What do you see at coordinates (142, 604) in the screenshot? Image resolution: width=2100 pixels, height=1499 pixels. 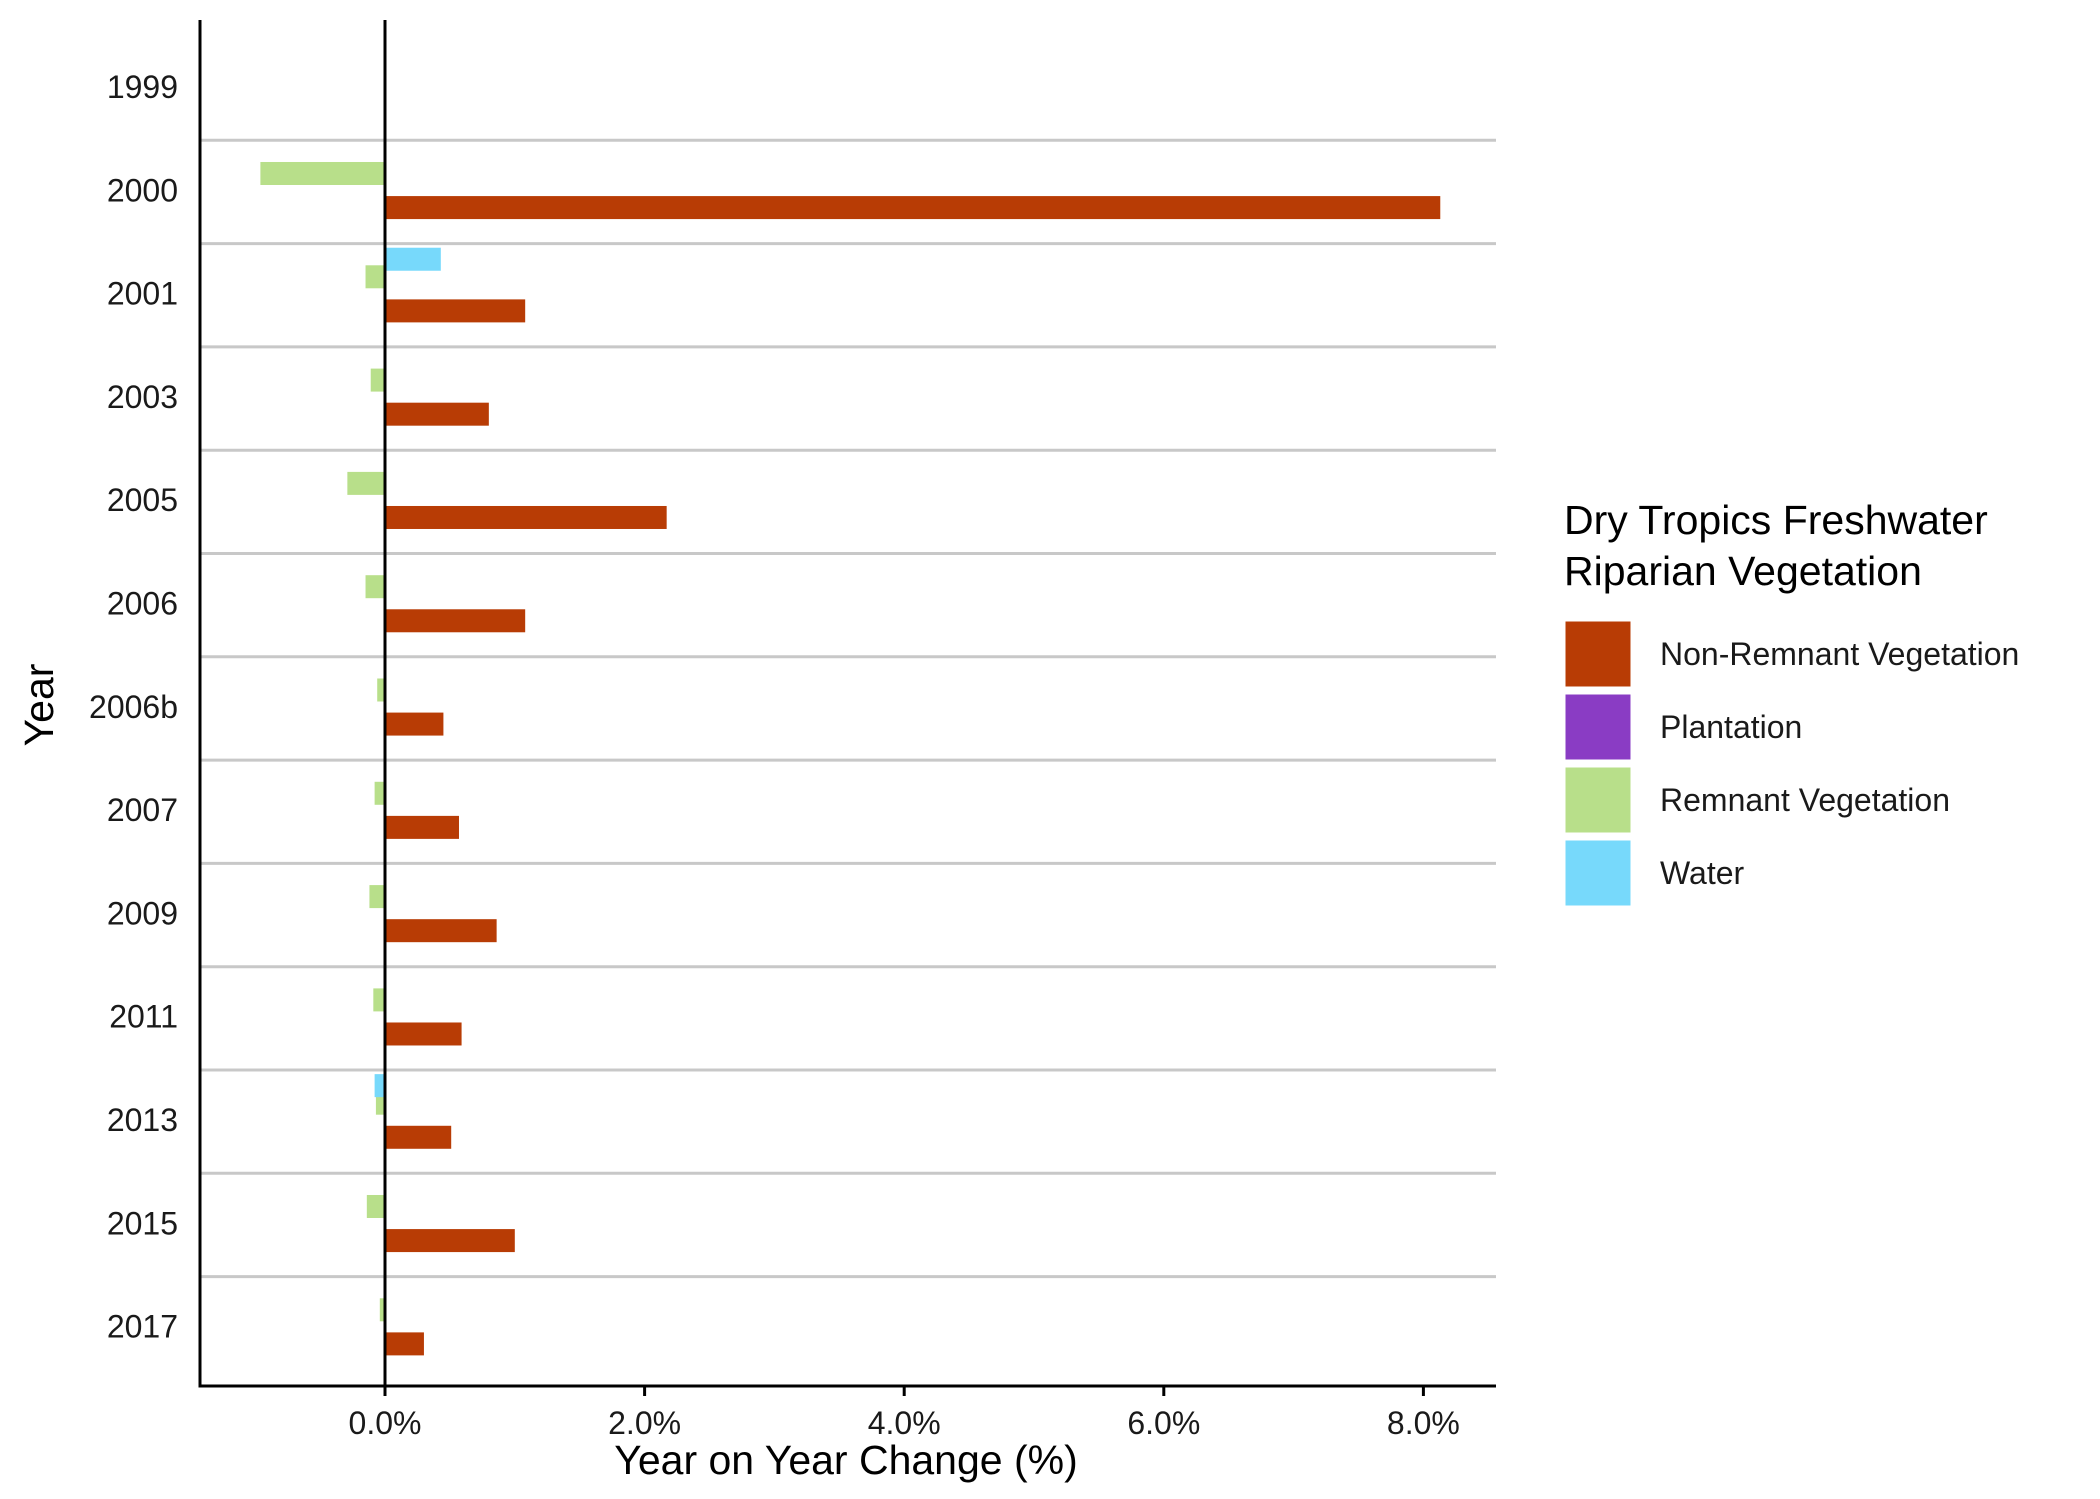 I see `y-tick-label-2006: 2006` at bounding box center [142, 604].